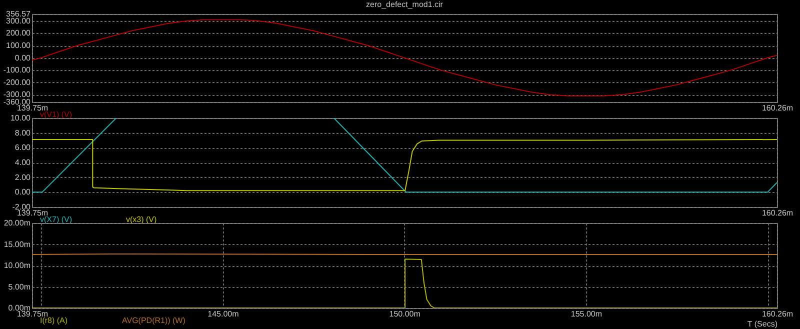 This screenshot has width=800, height=329. What do you see at coordinates (19, 33) in the screenshot?
I see `y-tick-label: 200.00` at bounding box center [19, 33].